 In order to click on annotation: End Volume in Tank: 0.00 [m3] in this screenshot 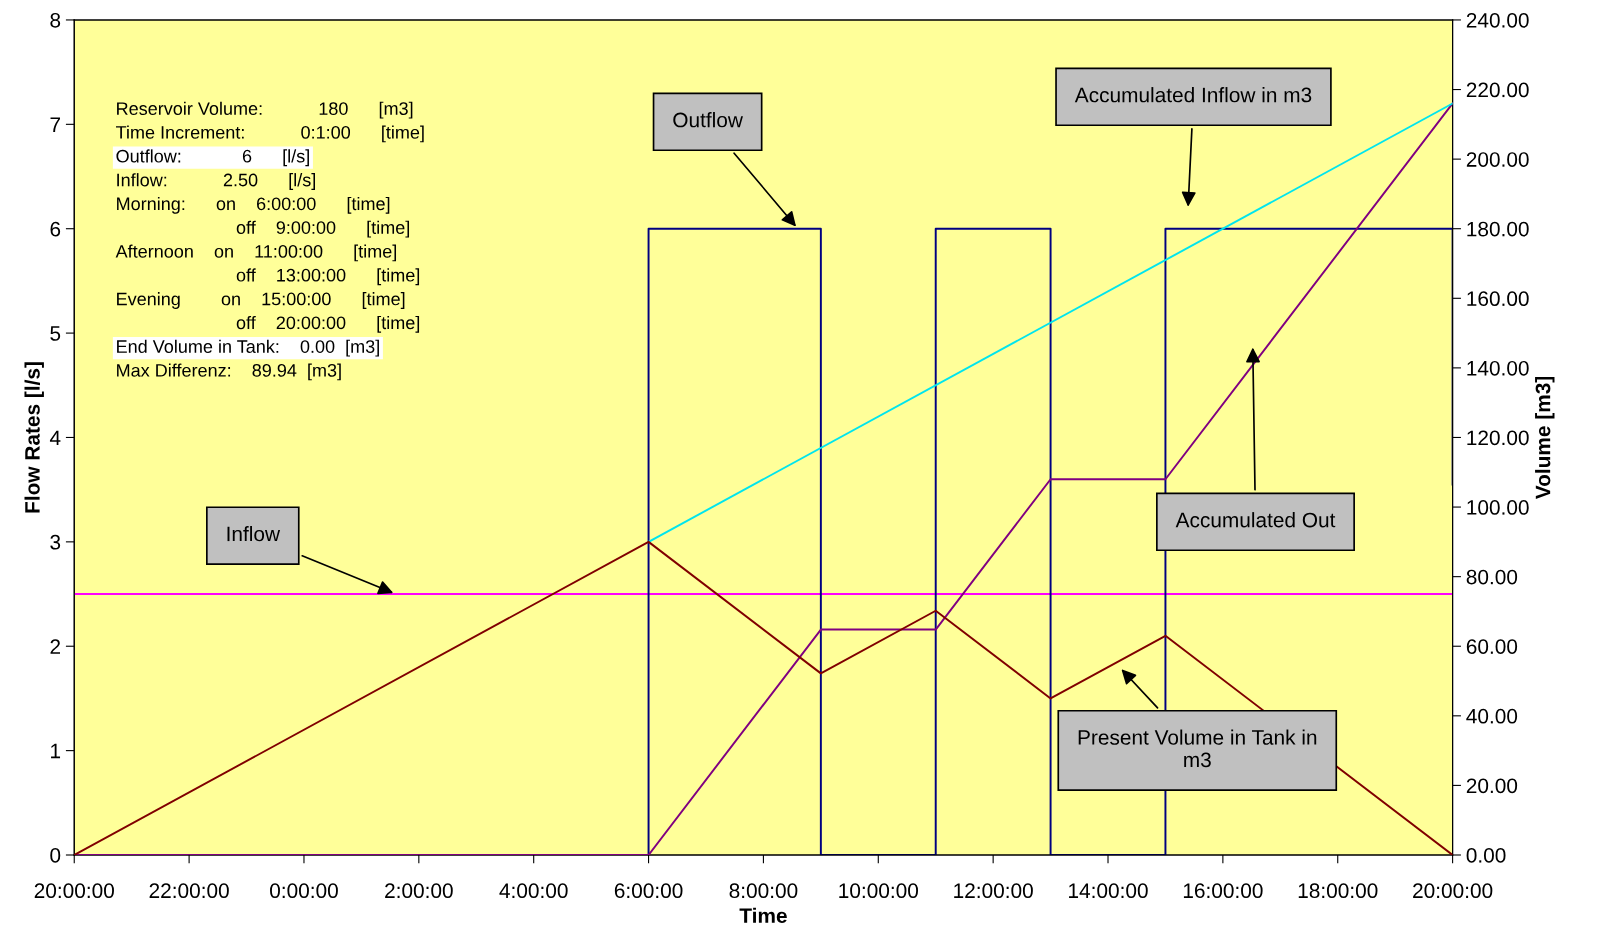, I will do `click(248, 348)`.